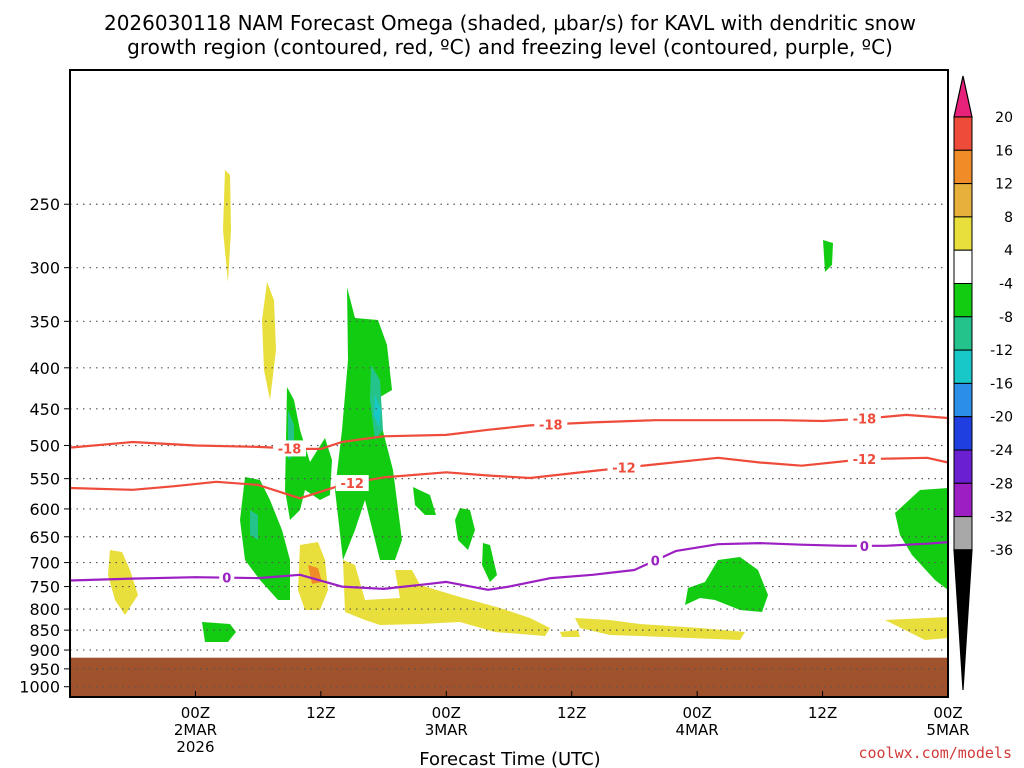 This screenshot has width=1024, height=768. I want to click on colorbar-label: 8, so click(1008, 218).